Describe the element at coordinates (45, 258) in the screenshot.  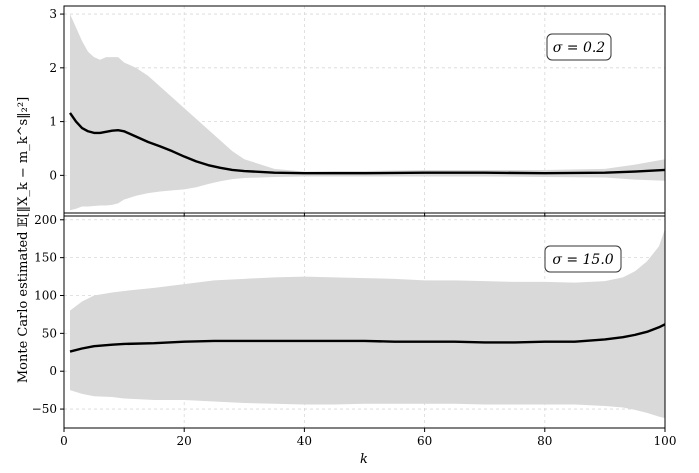
I see `y-tick-label: 150` at that location.